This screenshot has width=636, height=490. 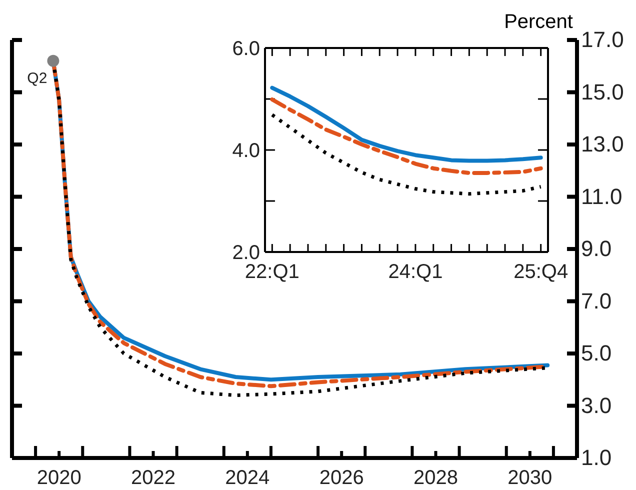 What do you see at coordinates (341, 478) in the screenshot?
I see `x-tick-label: 2026` at bounding box center [341, 478].